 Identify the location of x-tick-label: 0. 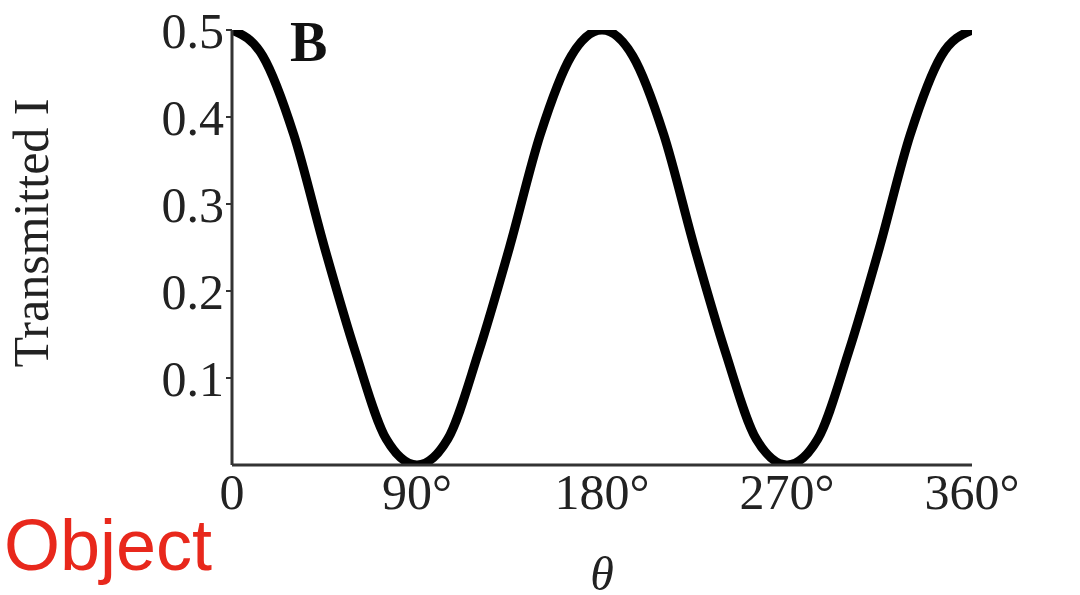
(232, 491).